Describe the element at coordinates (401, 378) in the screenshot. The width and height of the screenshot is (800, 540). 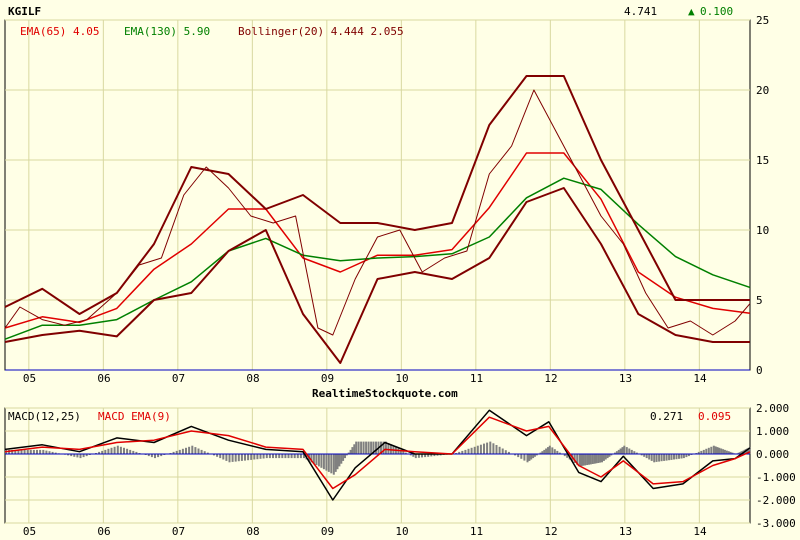
I see `x-tick-label: 10` at that location.